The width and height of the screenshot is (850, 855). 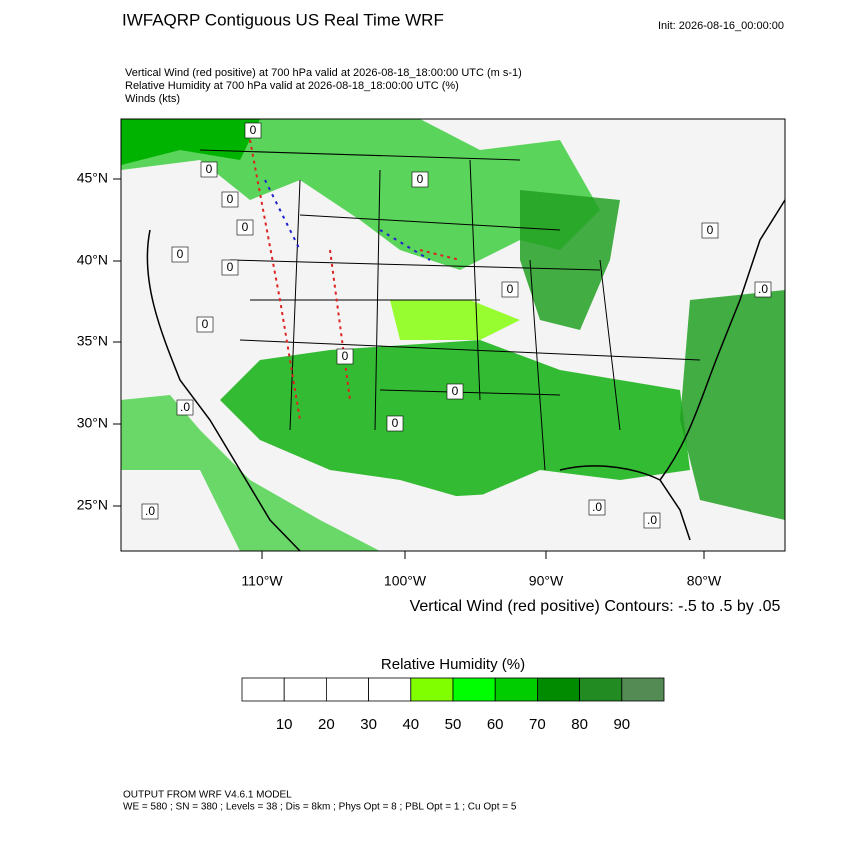 What do you see at coordinates (283, 19) in the screenshot?
I see `title: IWFAQRP Contiguous US Real Time WRF` at bounding box center [283, 19].